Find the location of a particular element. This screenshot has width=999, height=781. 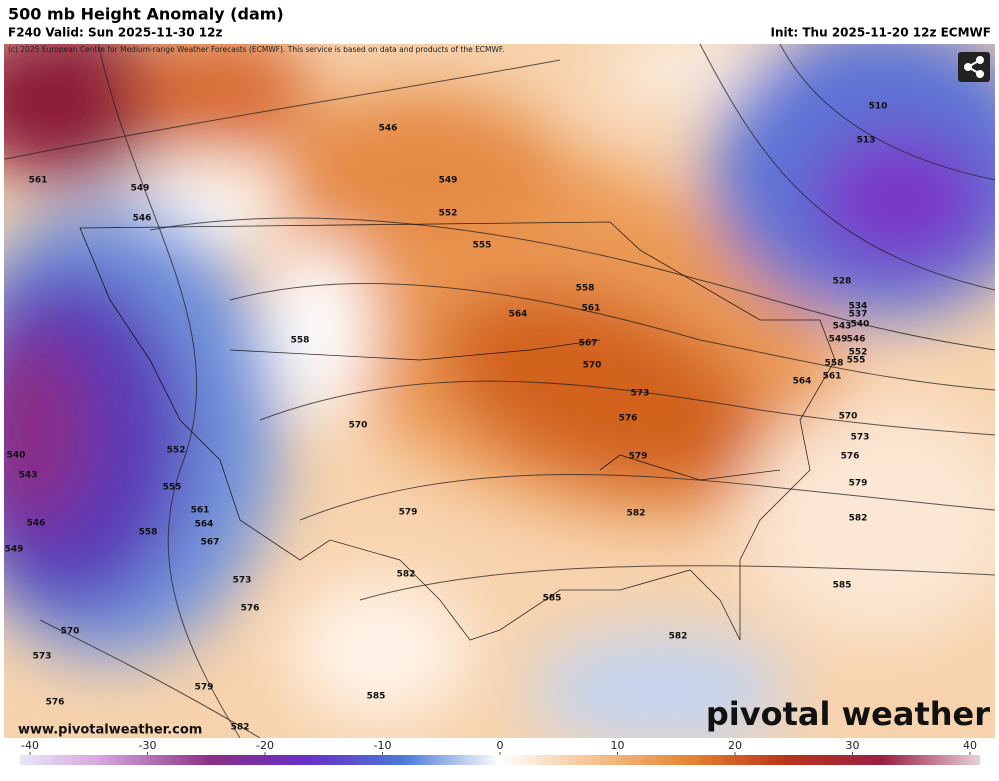

colorbar is located at coordinates (500, 760).